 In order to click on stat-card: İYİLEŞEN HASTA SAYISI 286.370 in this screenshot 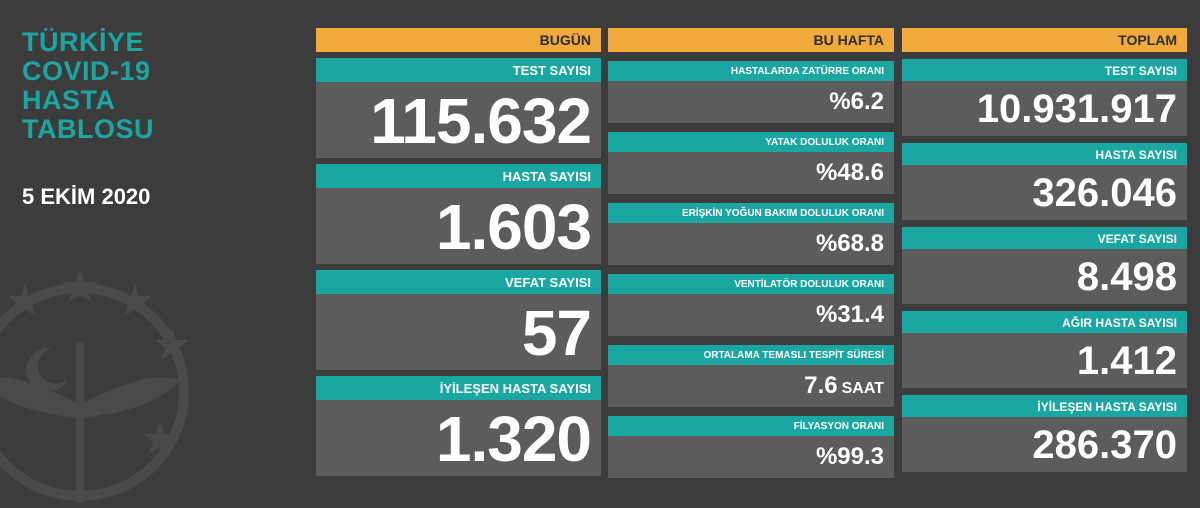, I will do `click(1044, 433)`.